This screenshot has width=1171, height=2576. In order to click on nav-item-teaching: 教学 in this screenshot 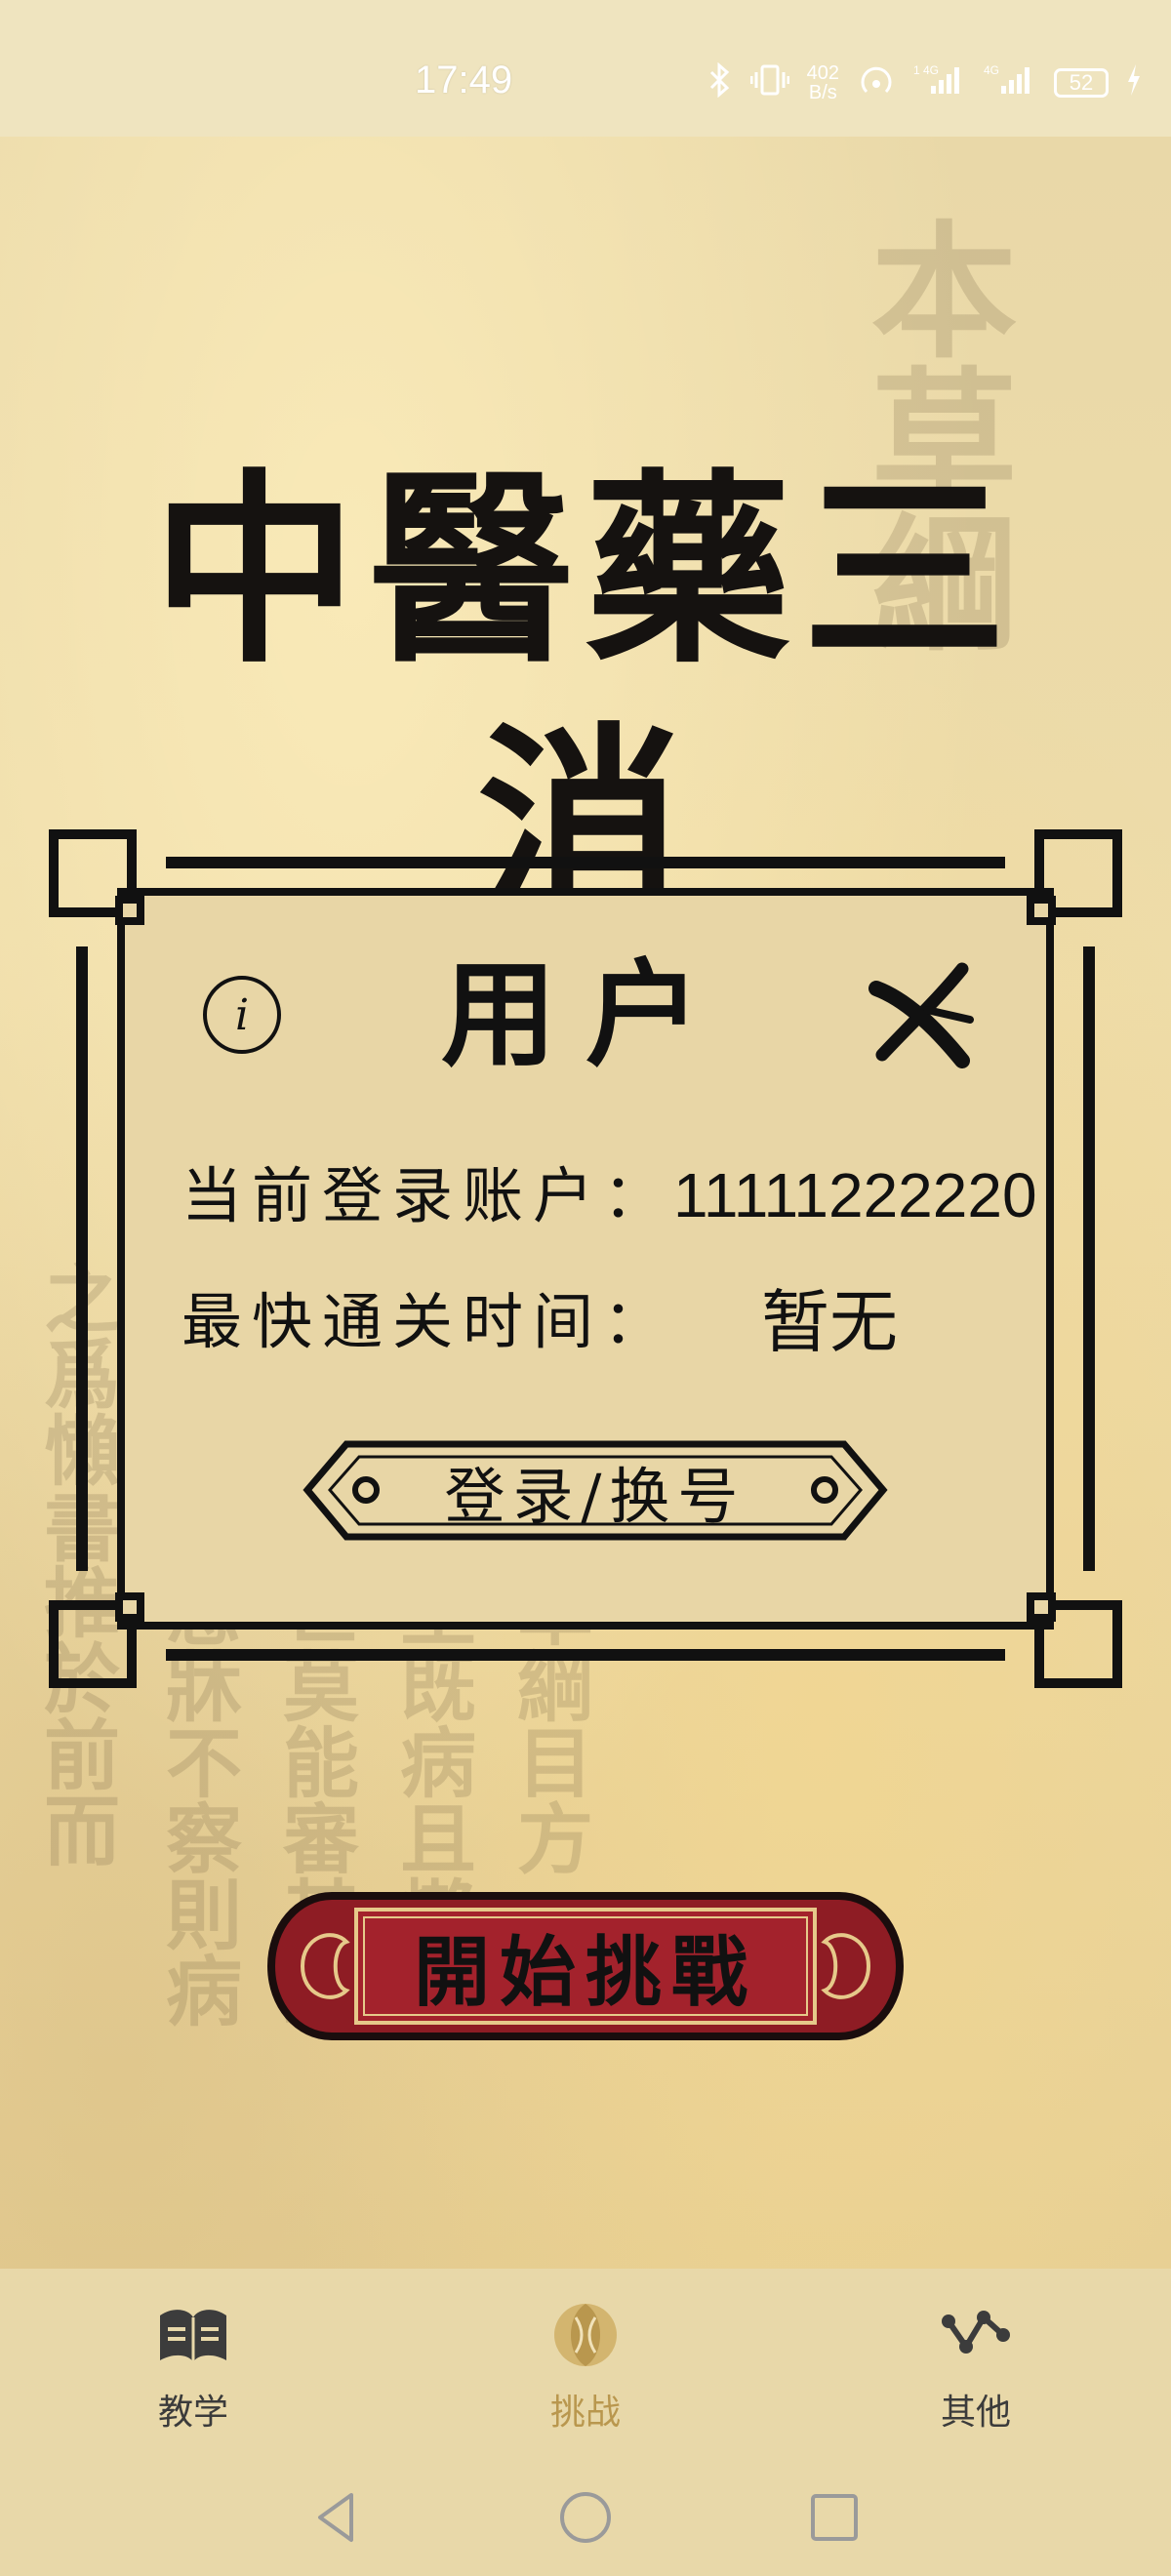, I will do `click(193, 2369)`.